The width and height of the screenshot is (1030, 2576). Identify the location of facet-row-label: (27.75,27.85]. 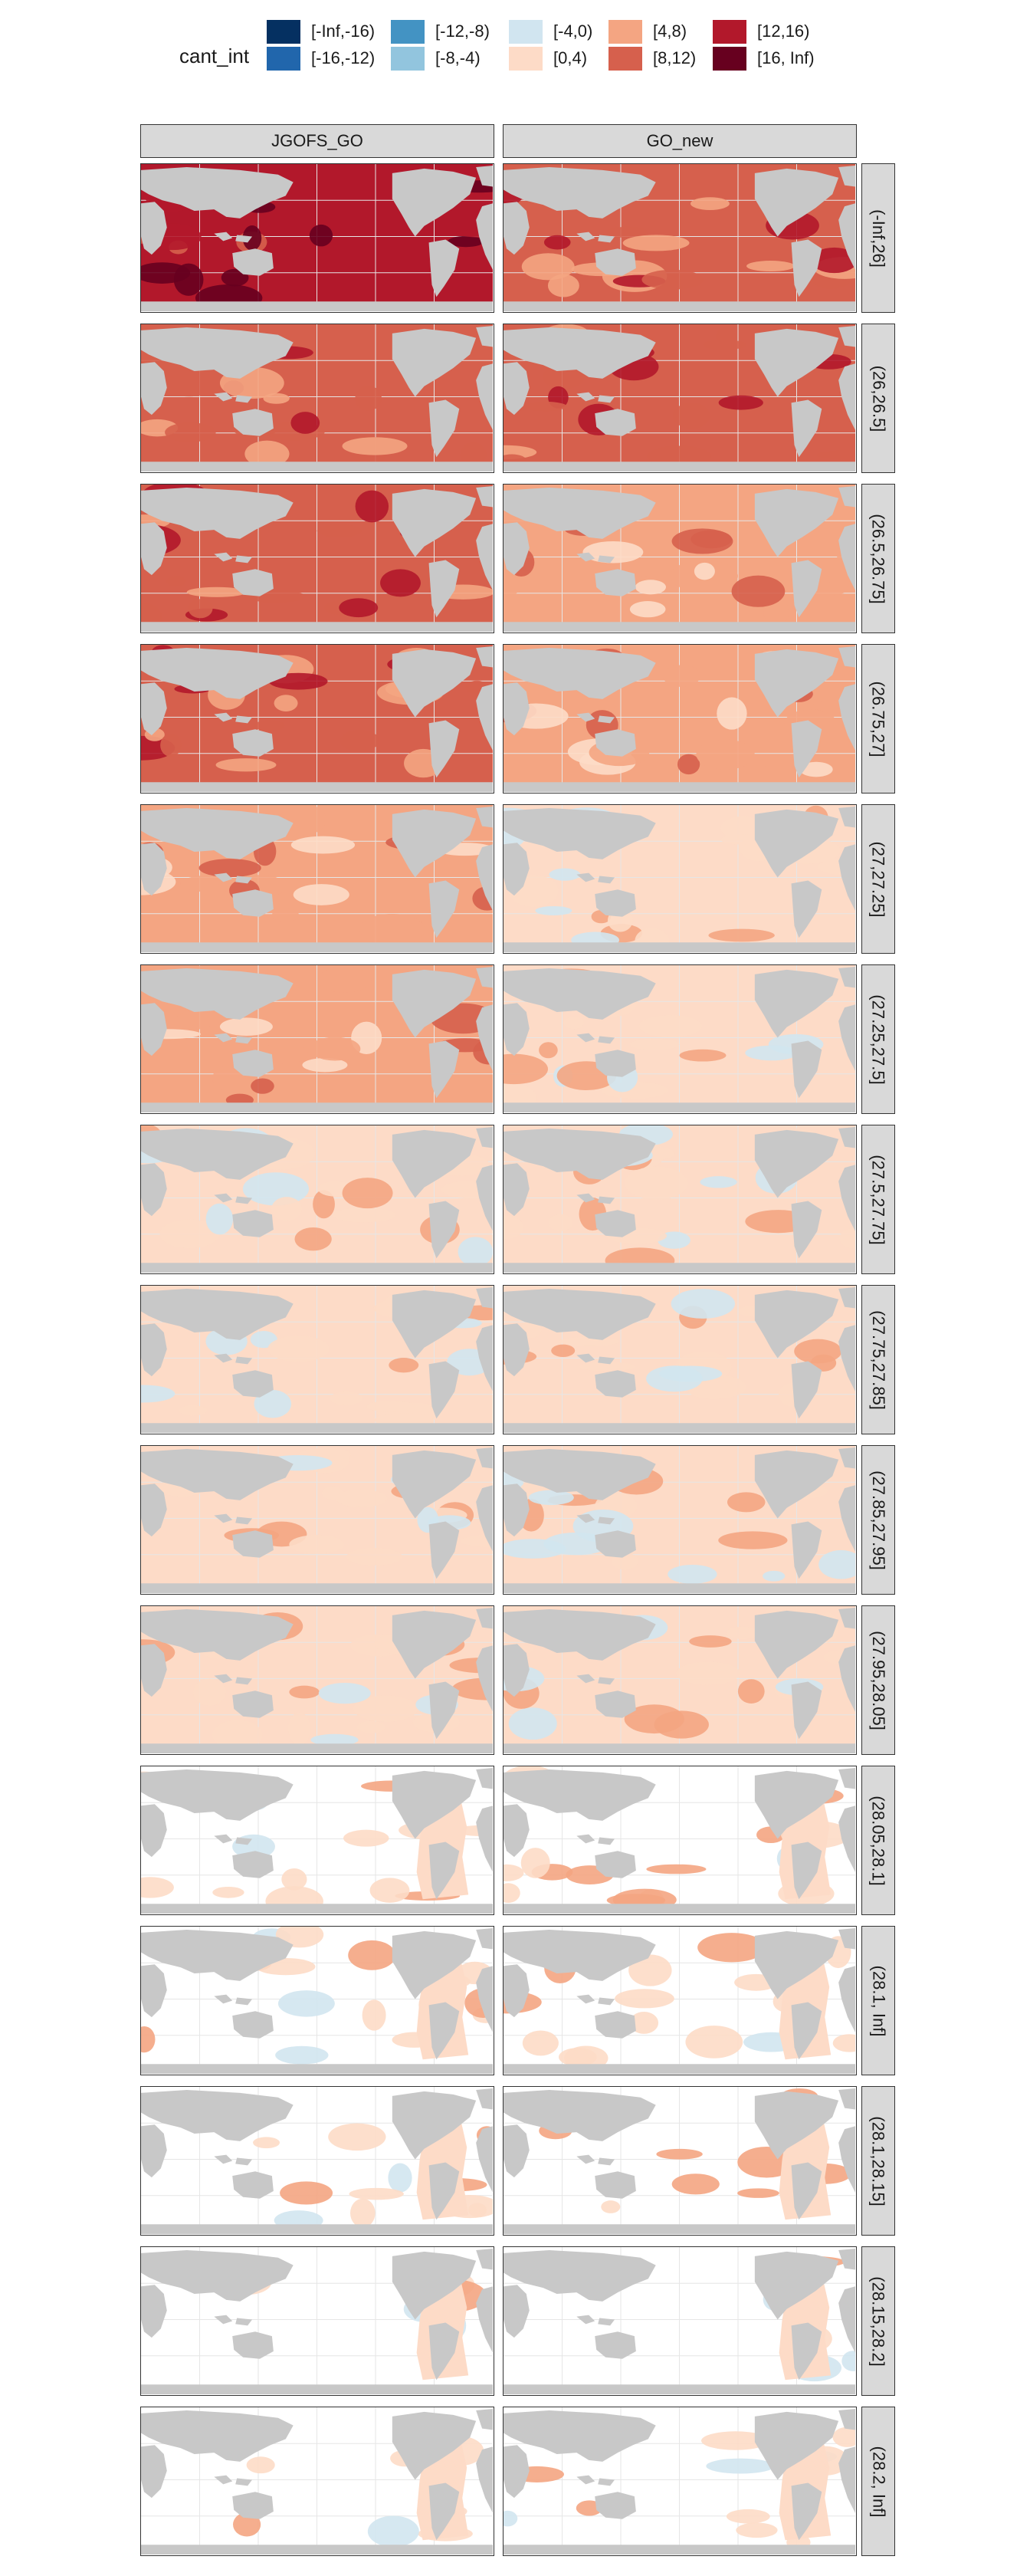
(879, 1360).